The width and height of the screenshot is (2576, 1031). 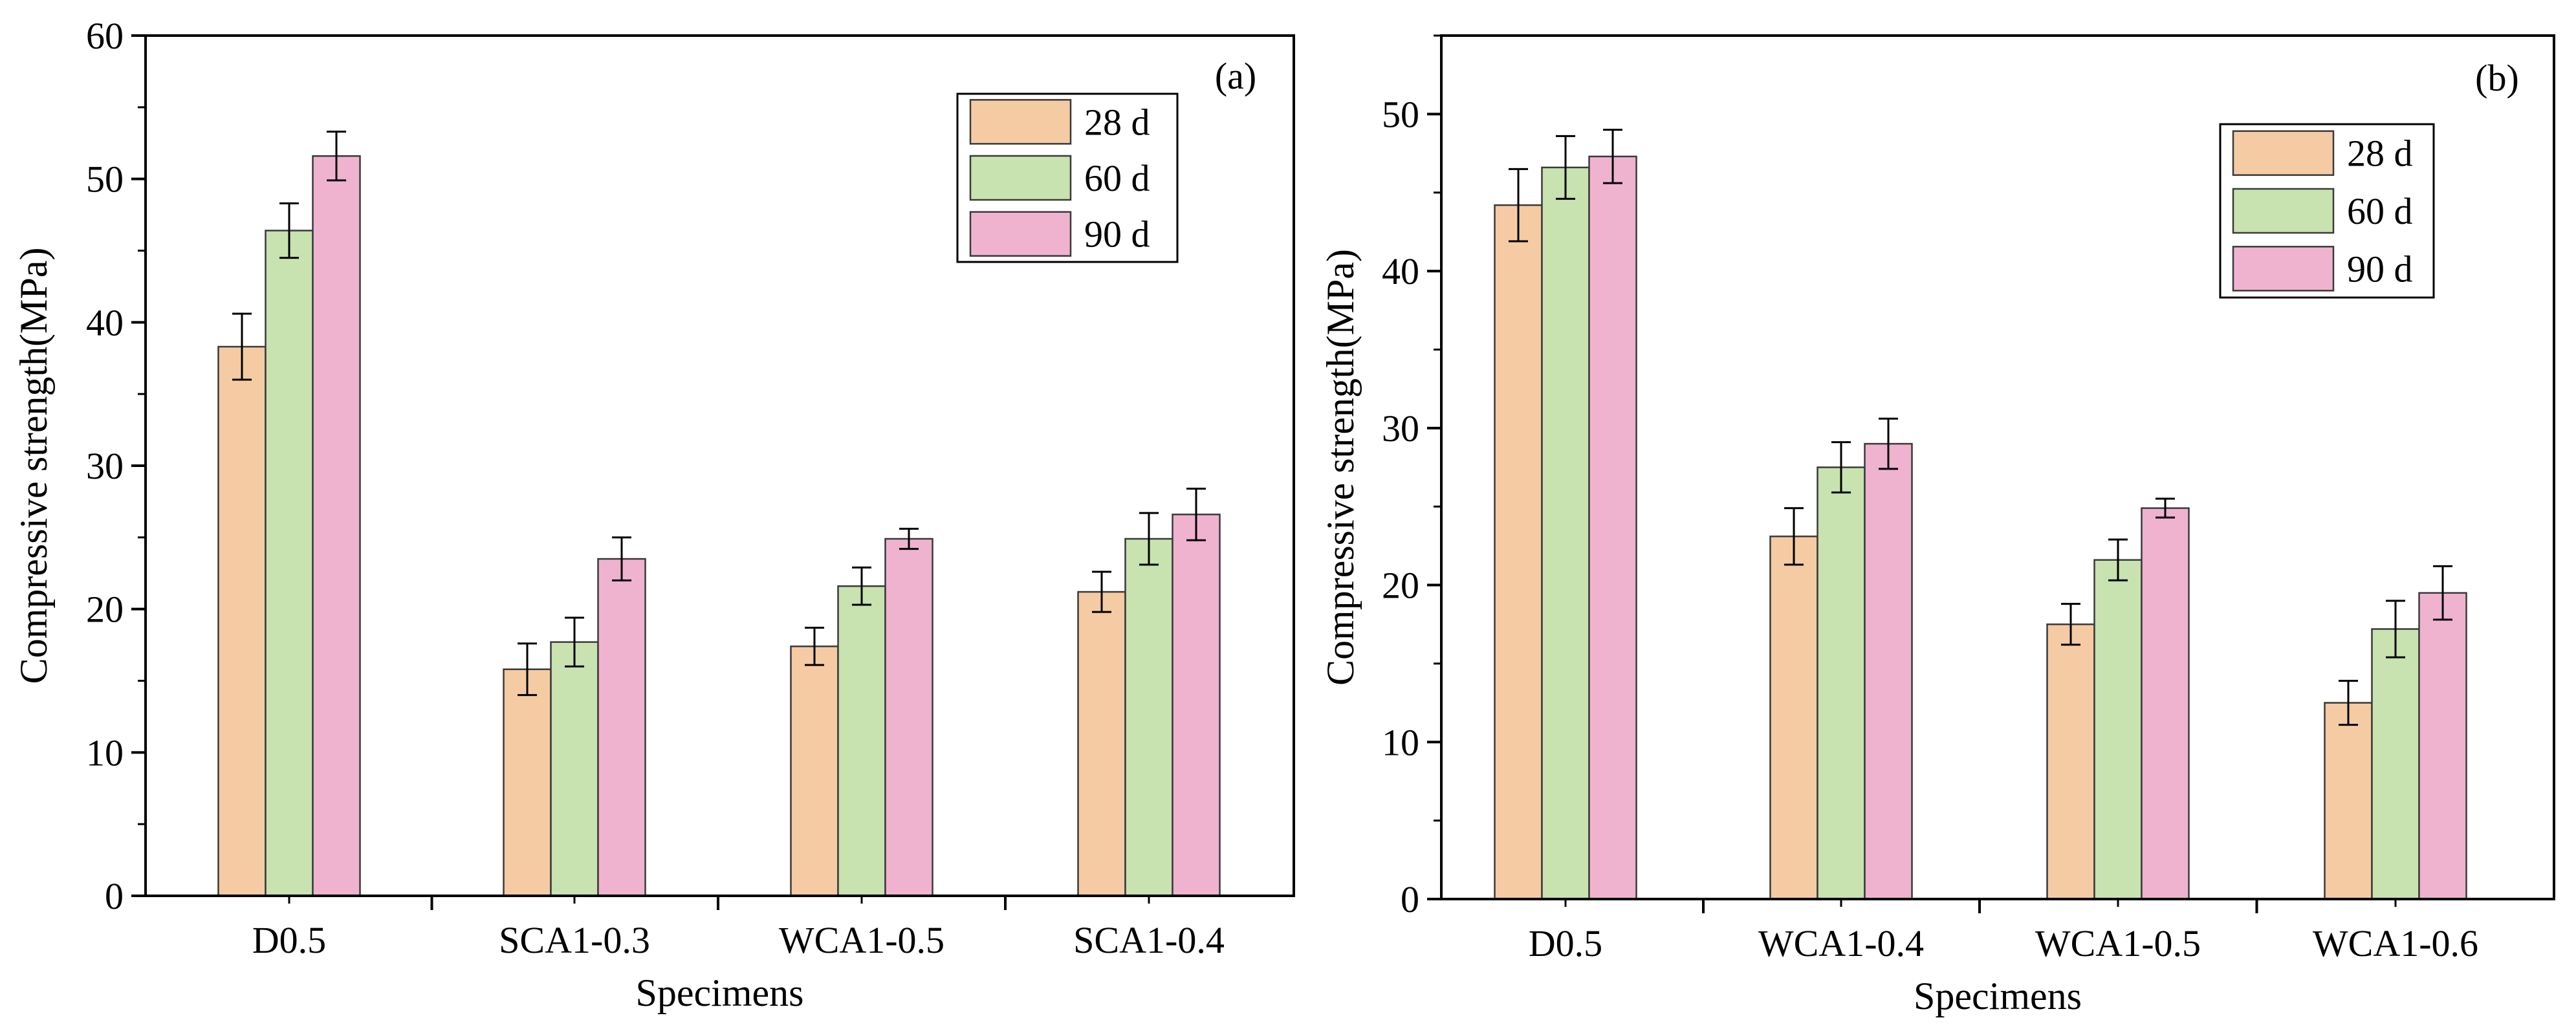 I want to click on error-bar-wca1-0-6-90-d, so click(x=2442, y=593).